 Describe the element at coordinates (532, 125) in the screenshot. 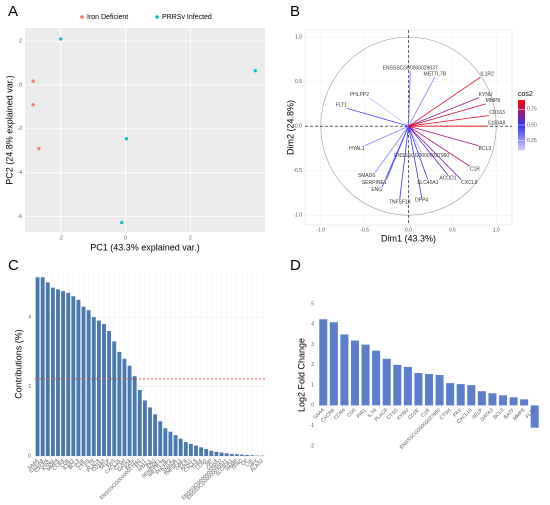

I see `colorbar-label: 0.50` at that location.